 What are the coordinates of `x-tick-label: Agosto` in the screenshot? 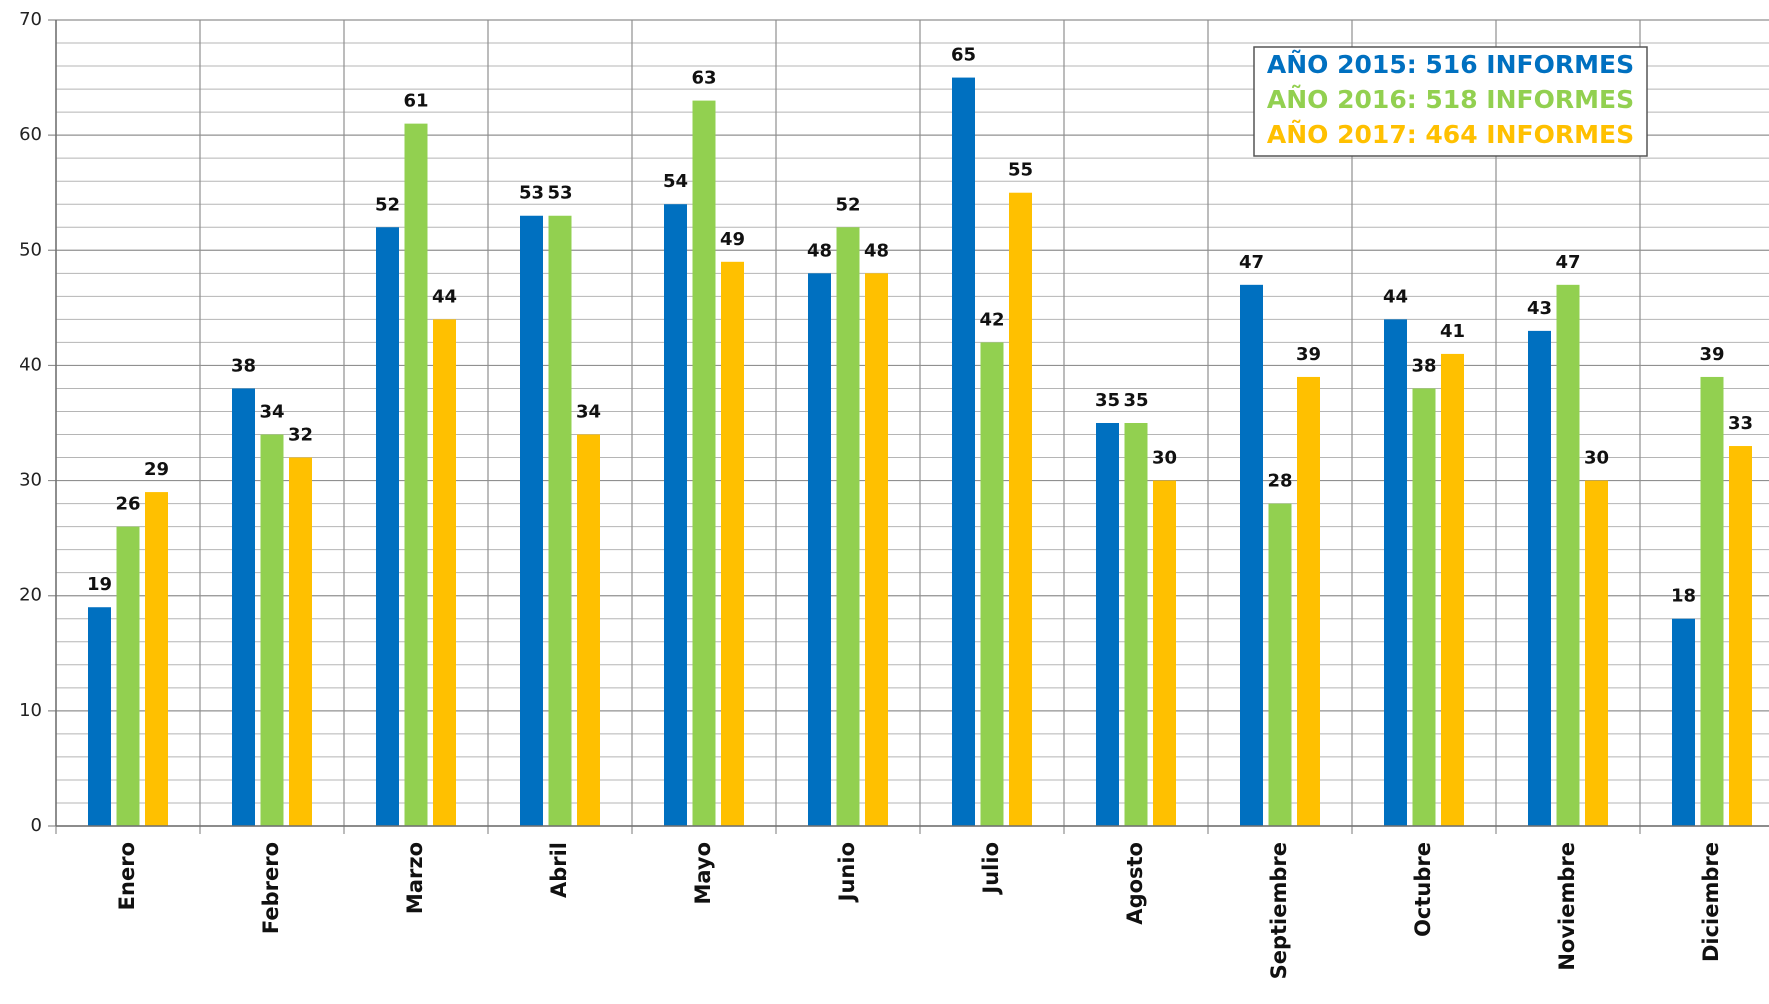 It's located at (1135, 883).